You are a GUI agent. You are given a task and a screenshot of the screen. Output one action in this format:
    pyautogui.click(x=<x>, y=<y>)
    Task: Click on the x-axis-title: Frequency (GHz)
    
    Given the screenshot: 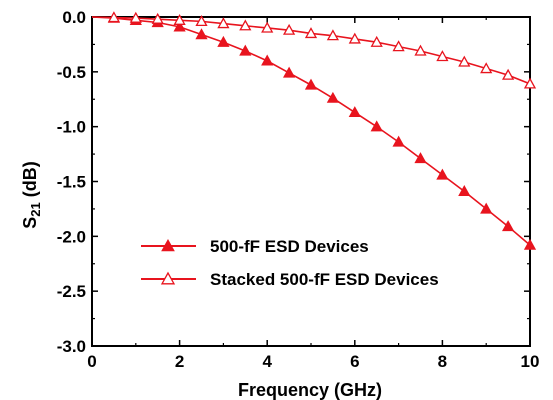 What is the action you would take?
    pyautogui.click(x=310, y=390)
    